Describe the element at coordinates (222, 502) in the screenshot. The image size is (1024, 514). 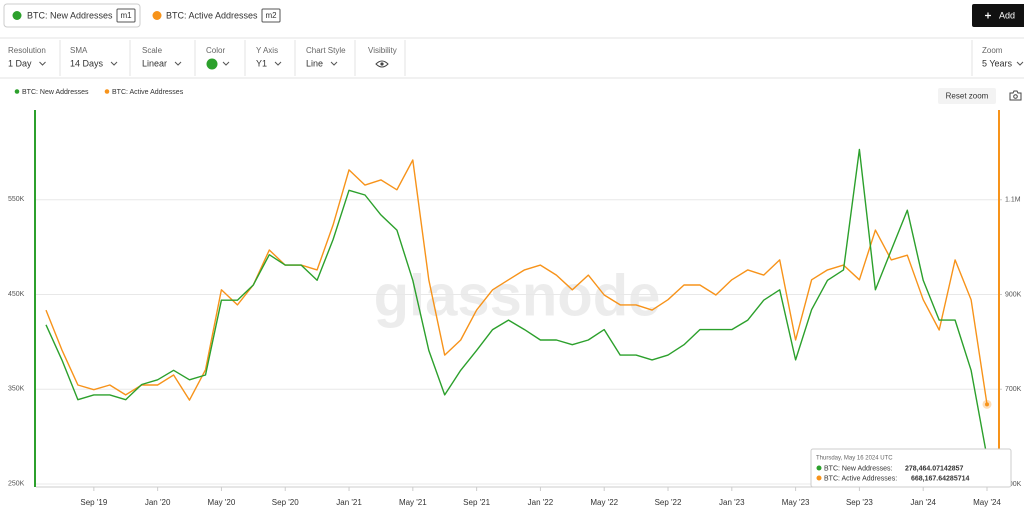
I see `x-tick-label: May '20` at that location.